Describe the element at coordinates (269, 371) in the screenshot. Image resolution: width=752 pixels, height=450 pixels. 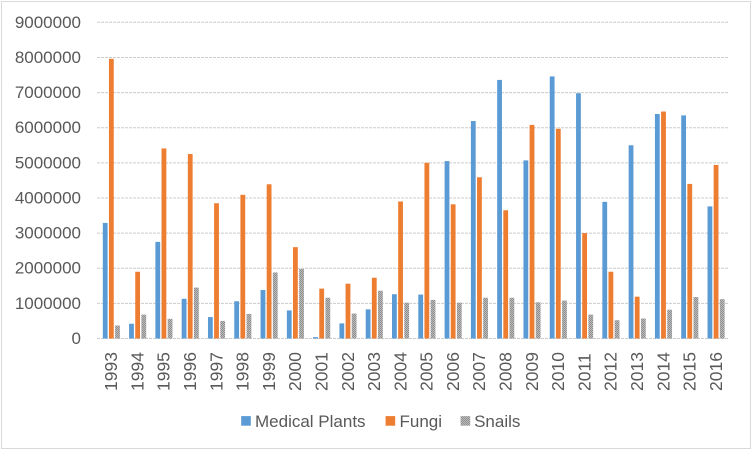
I see `svg-text: 1999` at that location.